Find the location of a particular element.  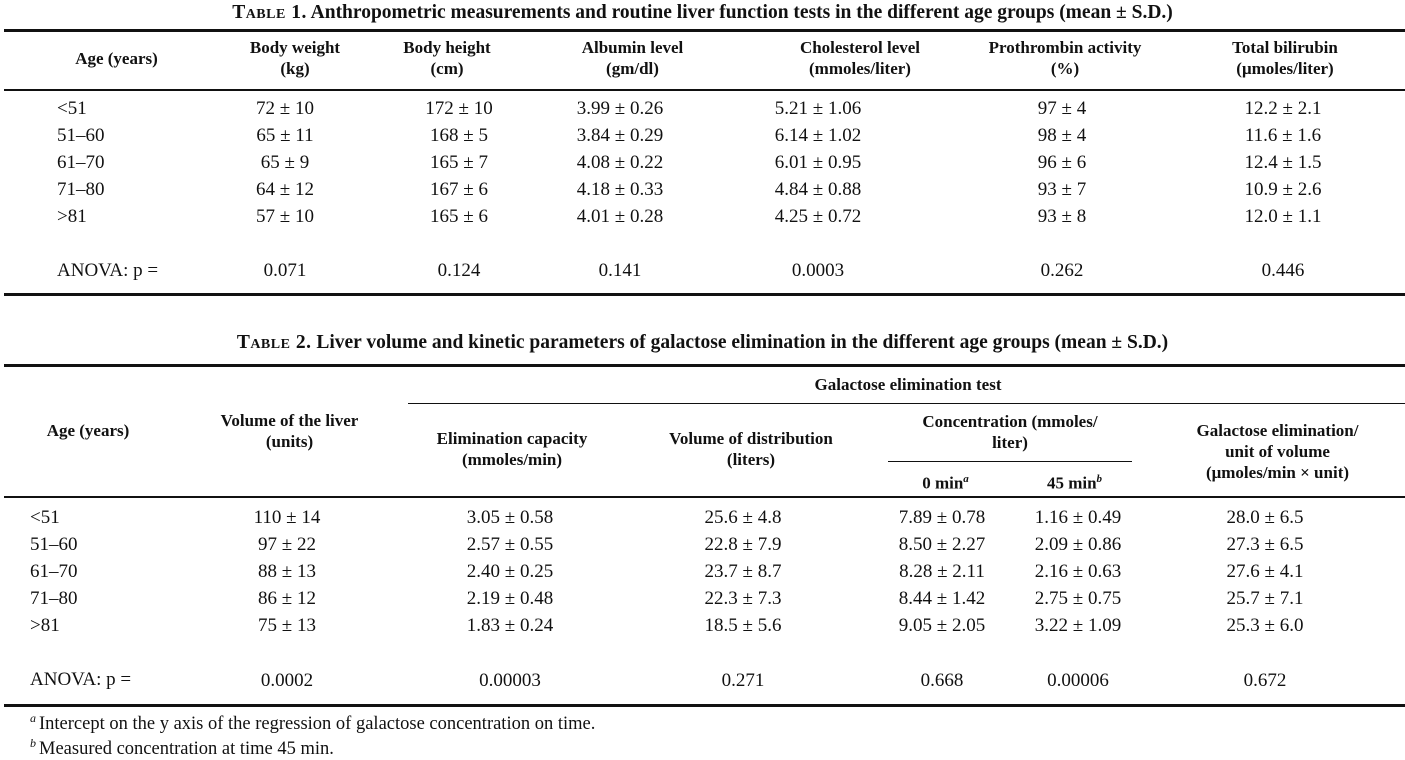

table1-cell: 6.14 ± 1.02 is located at coordinates (818, 135).